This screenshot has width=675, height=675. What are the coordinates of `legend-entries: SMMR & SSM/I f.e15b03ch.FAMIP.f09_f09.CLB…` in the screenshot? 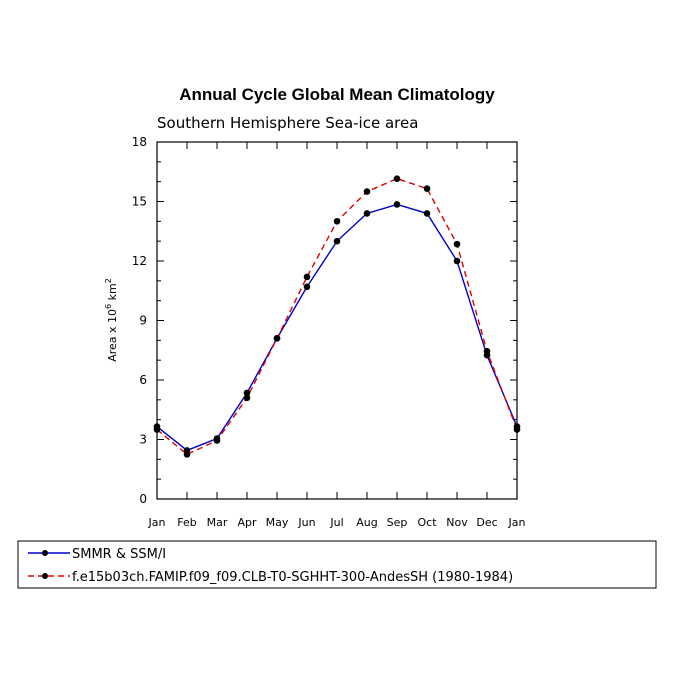 It's located at (270, 566).